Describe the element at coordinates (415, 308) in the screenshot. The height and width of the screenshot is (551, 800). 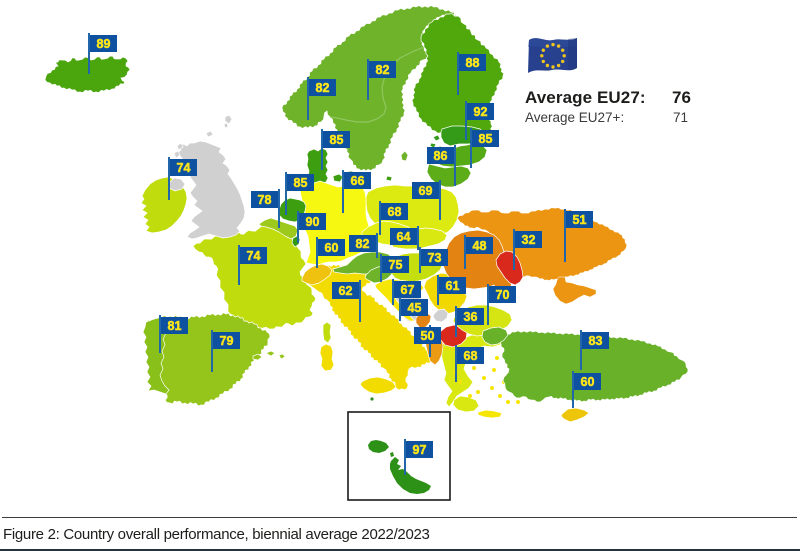
I see `svg-text: 45` at that location.